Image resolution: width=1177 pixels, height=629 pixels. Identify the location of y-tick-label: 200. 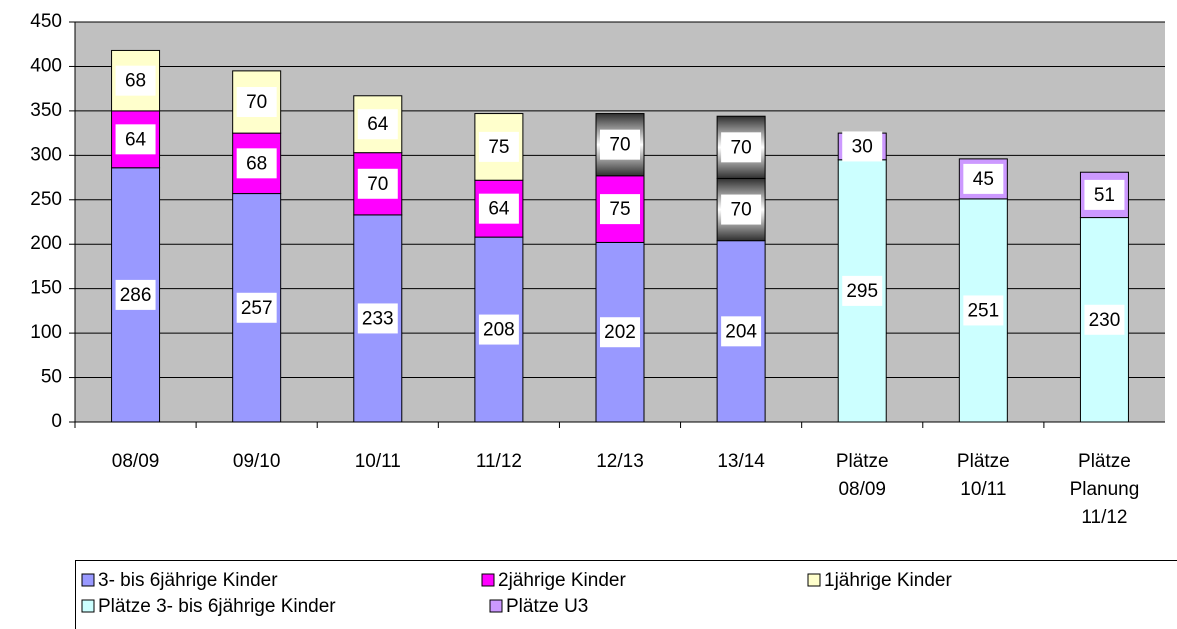
(46, 243).